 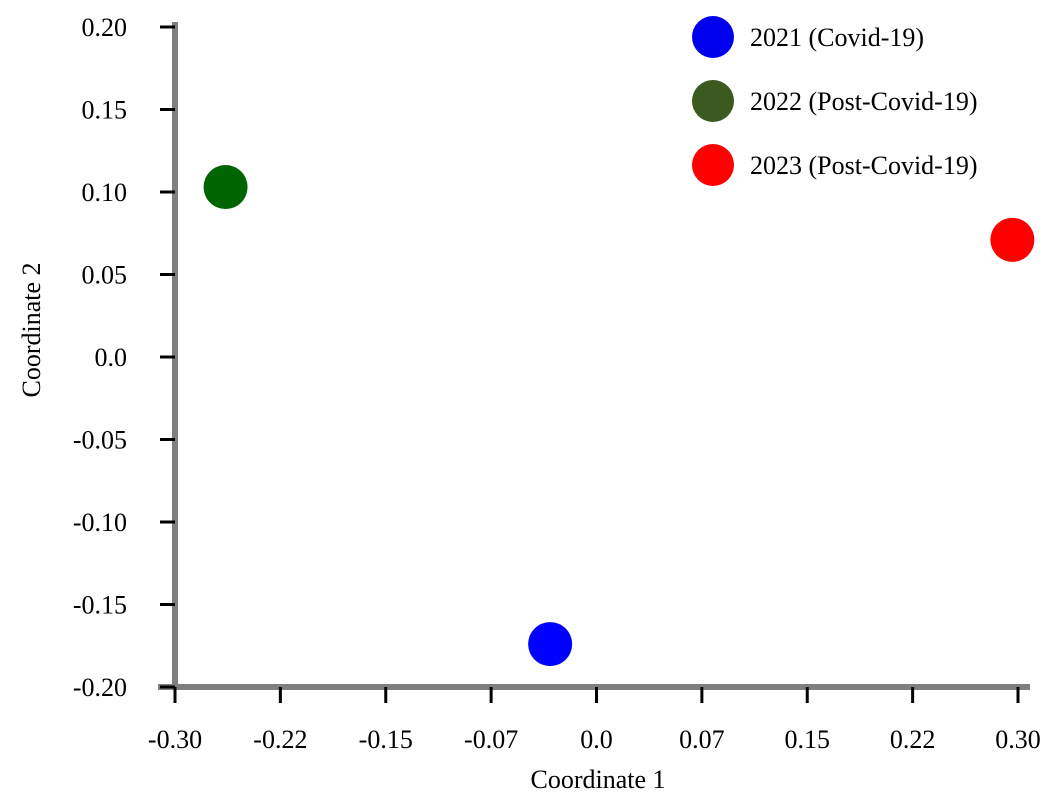 I want to click on y-ticks: 0.20 0.15 0.10 0.05 0.0 -0.05 -0.10 -0.15 -0.20, so click(x=124, y=357).